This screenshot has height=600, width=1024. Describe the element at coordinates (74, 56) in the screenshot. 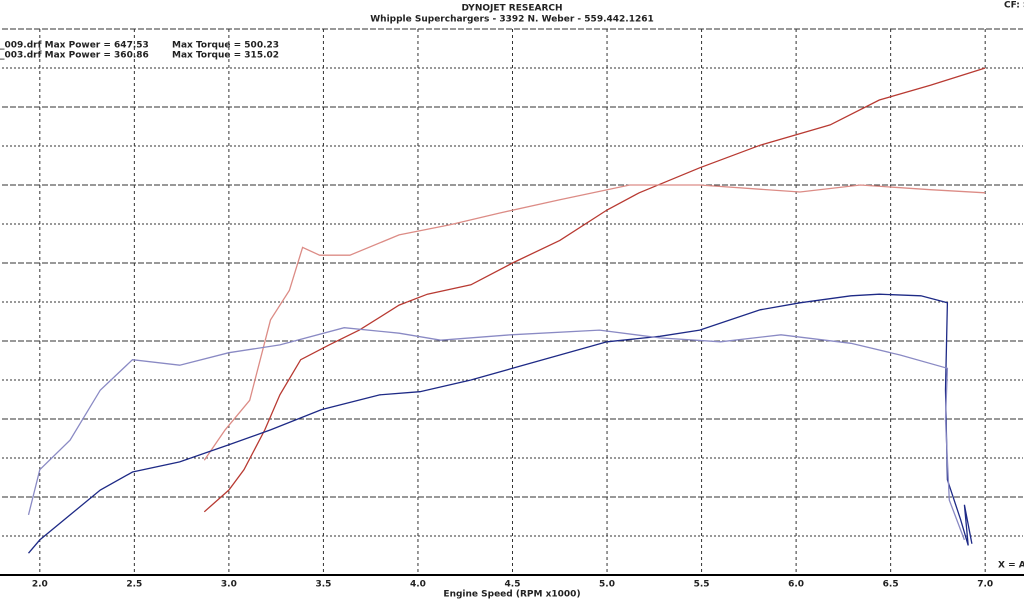

I see `legend-text: _003.drf Max Power = 360.86` at that location.